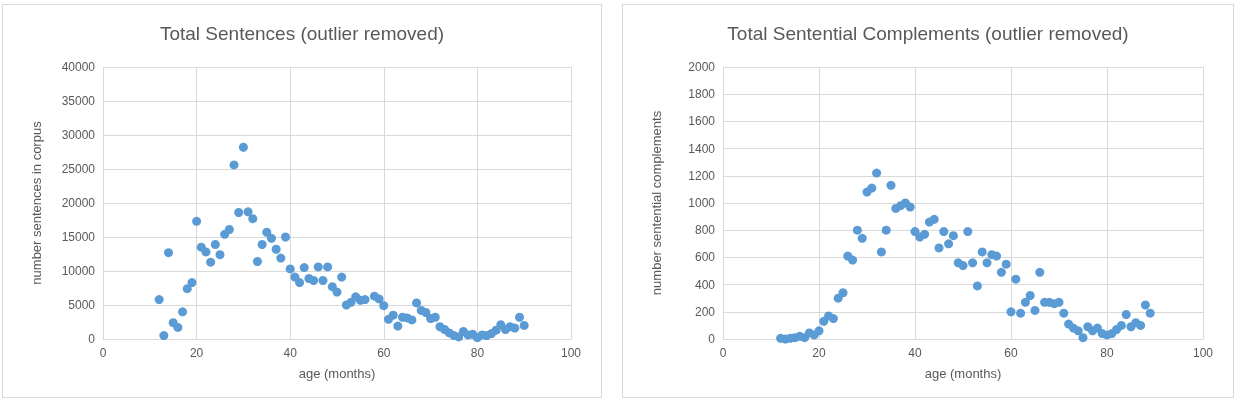  What do you see at coordinates (78, 169) in the screenshot?
I see `y-tick-label: 25000` at bounding box center [78, 169].